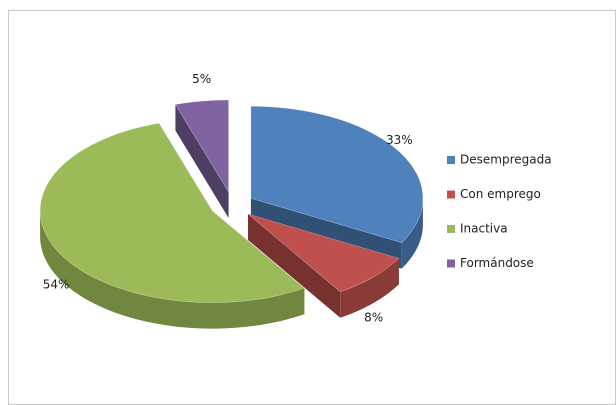  Describe the element at coordinates (497, 263) in the screenshot. I see `legend-label: Formándose` at that location.